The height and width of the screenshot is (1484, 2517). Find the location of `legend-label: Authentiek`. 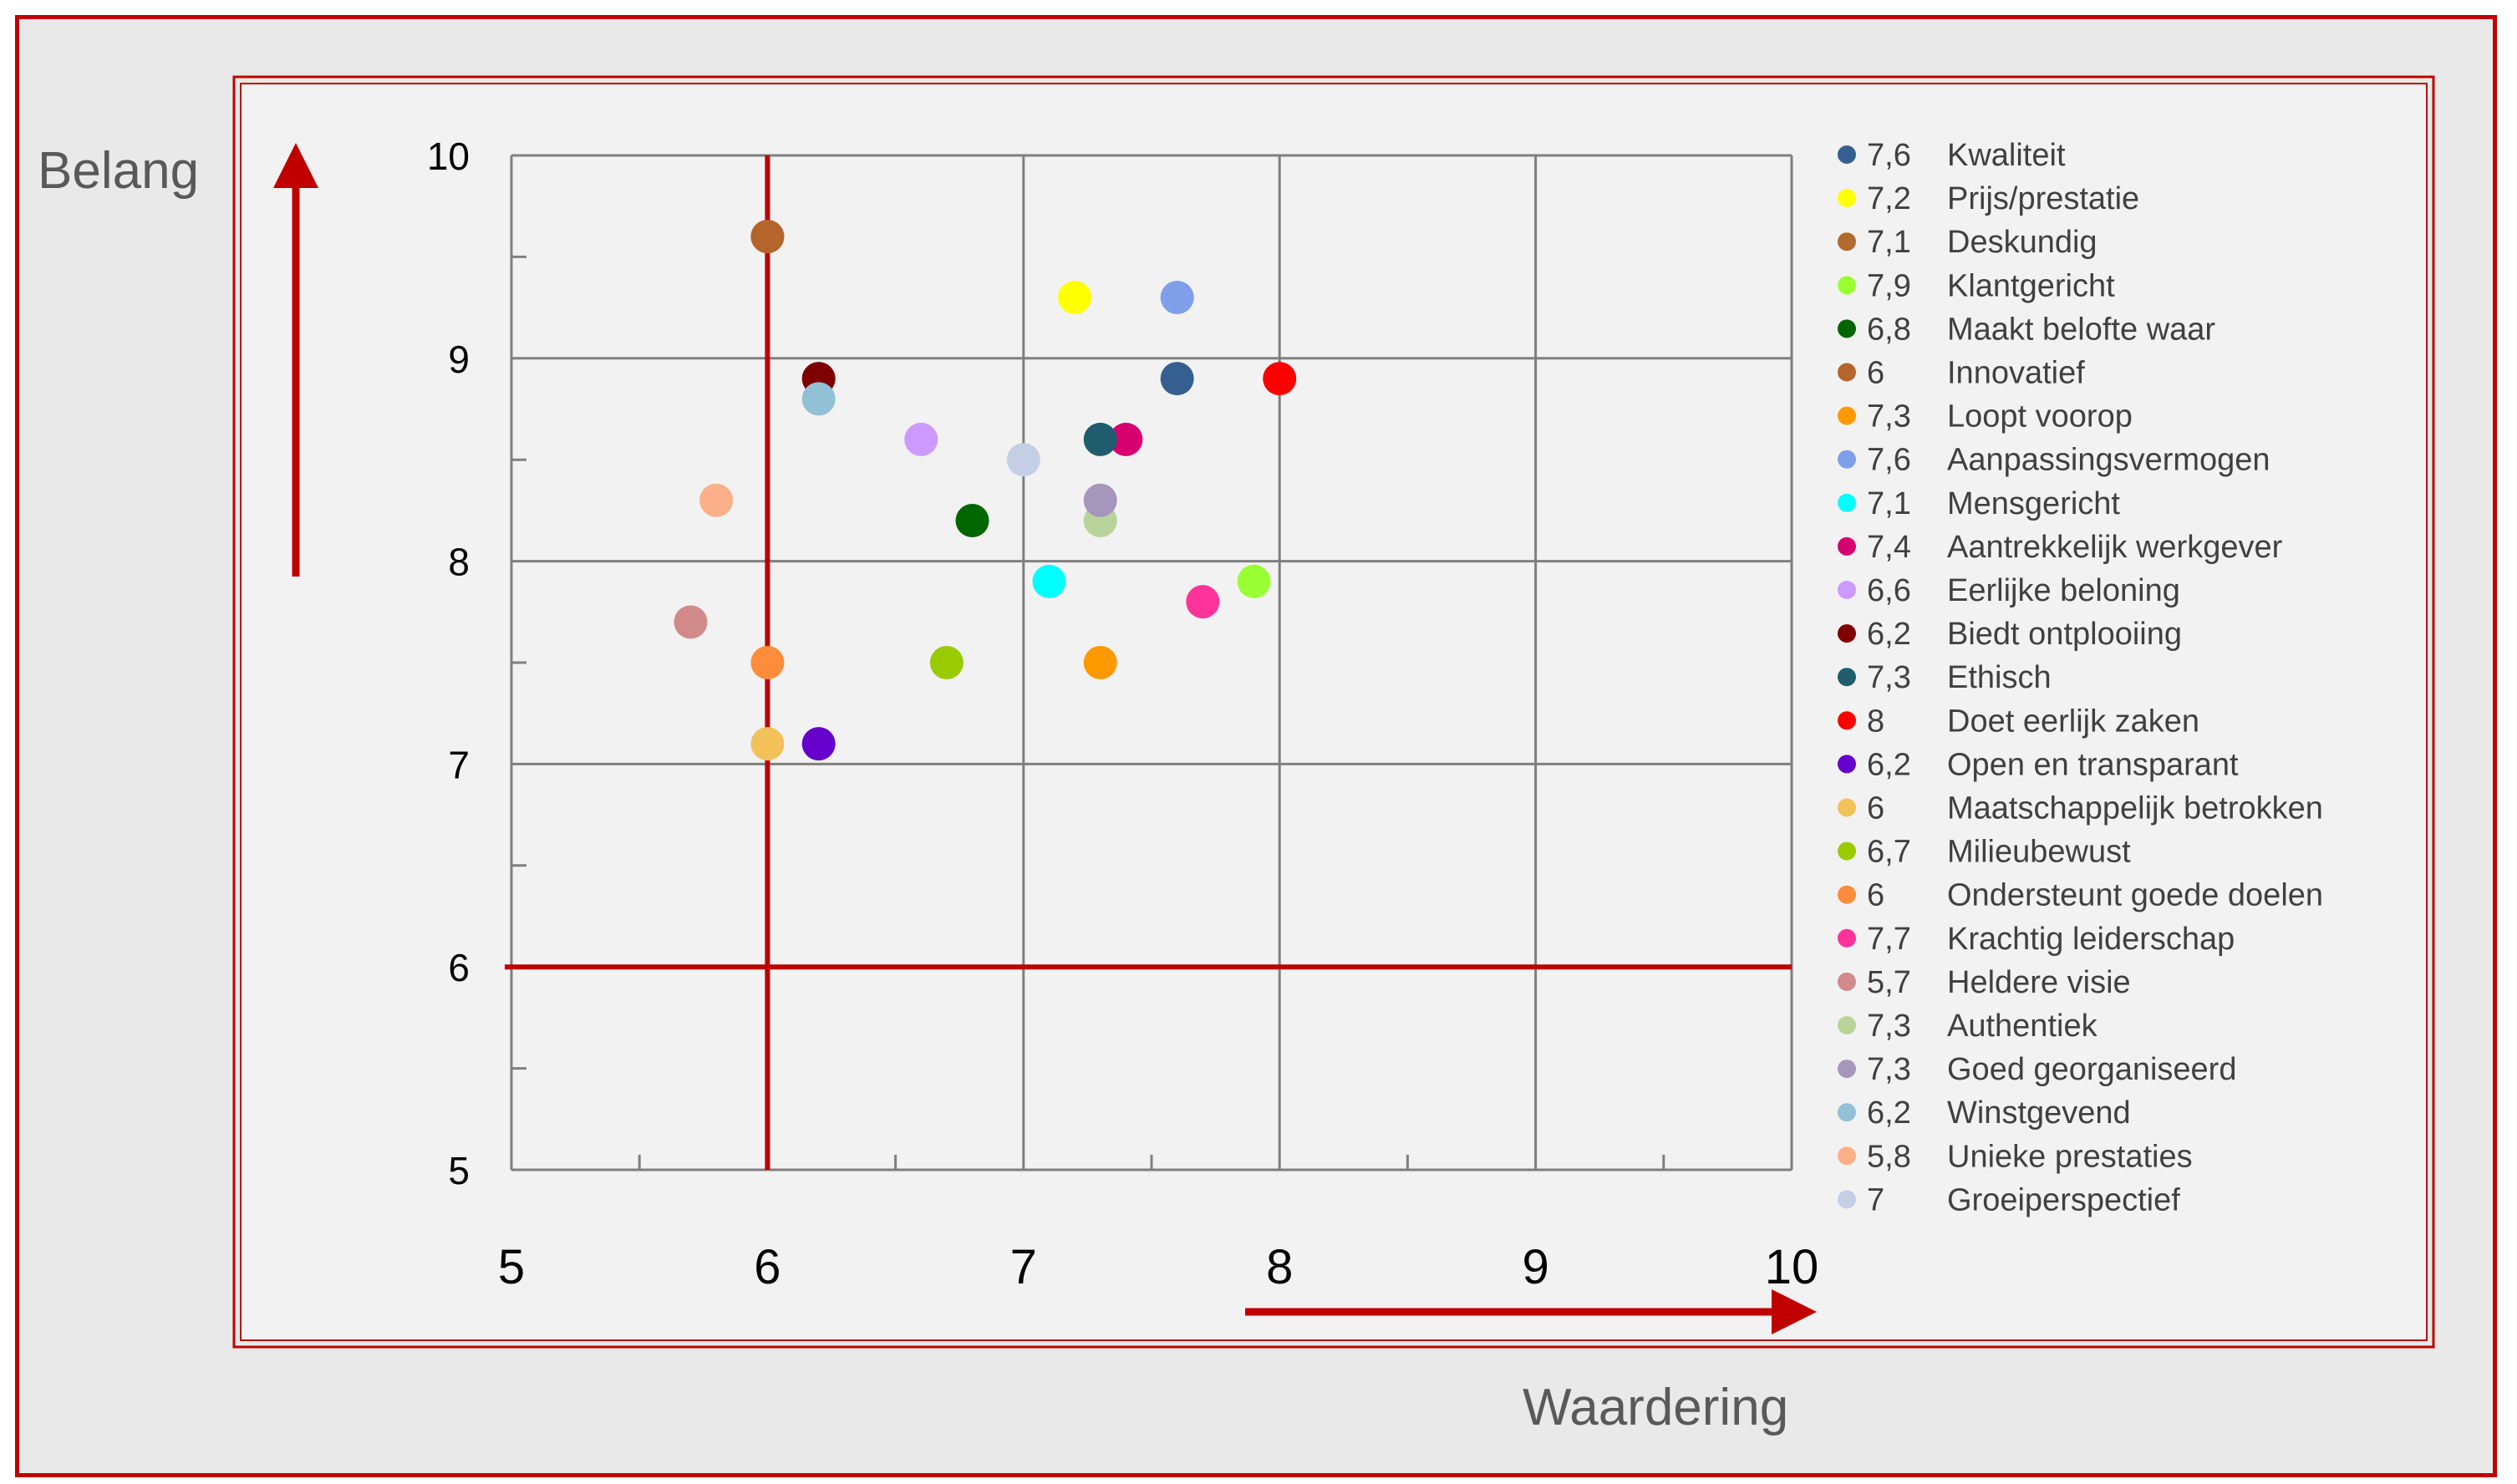

legend-label: Authentiek is located at coordinates (2022, 1026).